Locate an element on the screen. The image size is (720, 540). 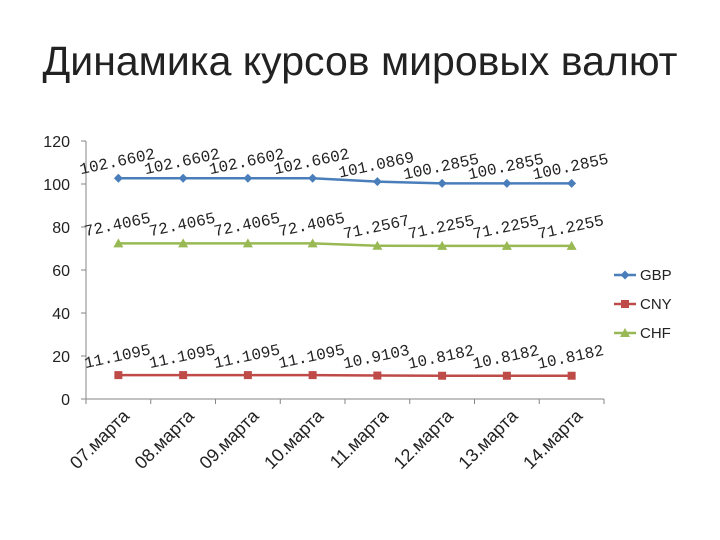
y-tick-label: 60 is located at coordinates (61, 271).